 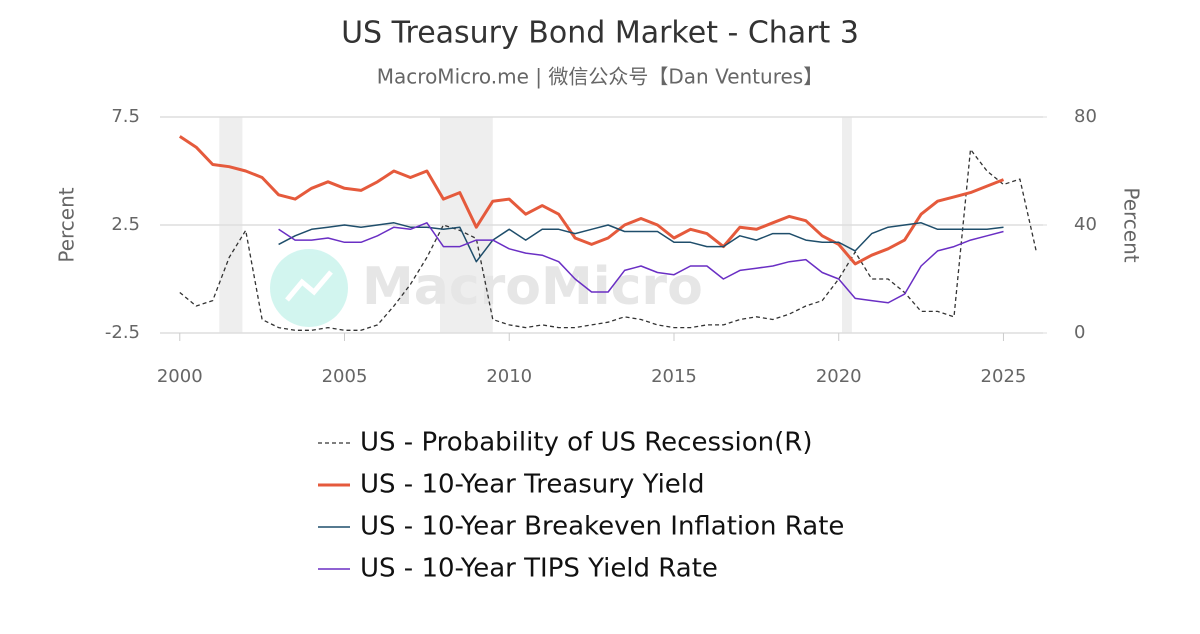 I want to click on y2-tick-label: 80, so click(x=1085, y=116).